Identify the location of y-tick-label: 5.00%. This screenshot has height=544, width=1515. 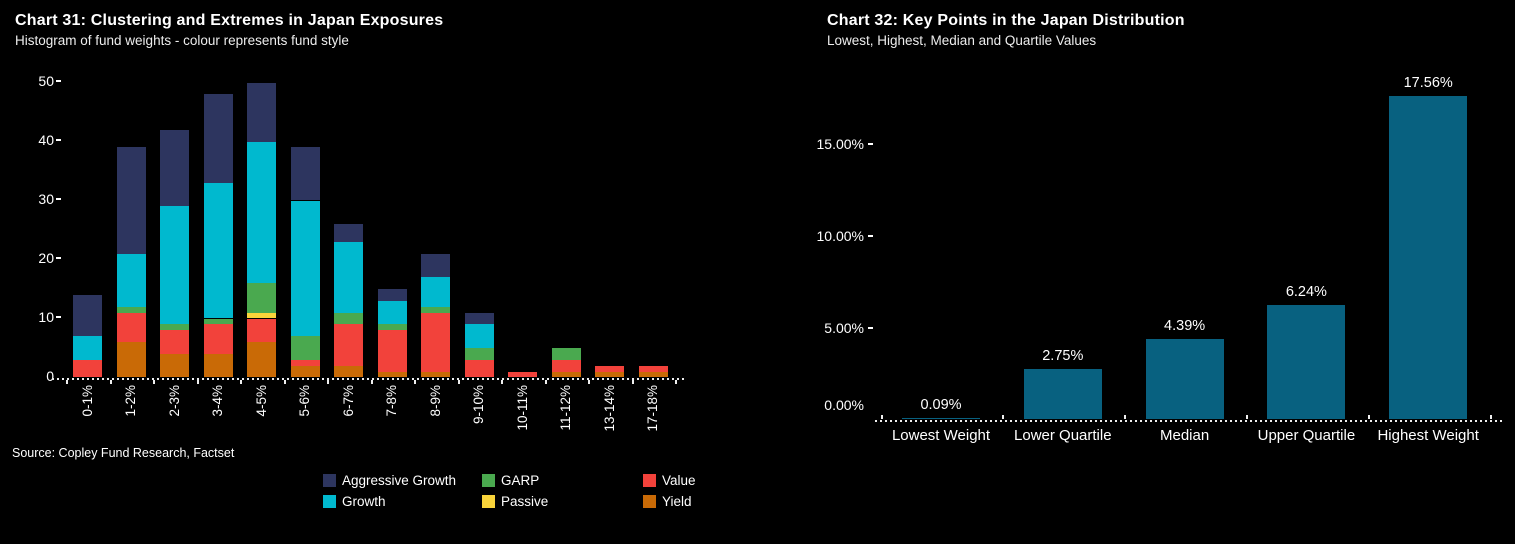
(844, 327).